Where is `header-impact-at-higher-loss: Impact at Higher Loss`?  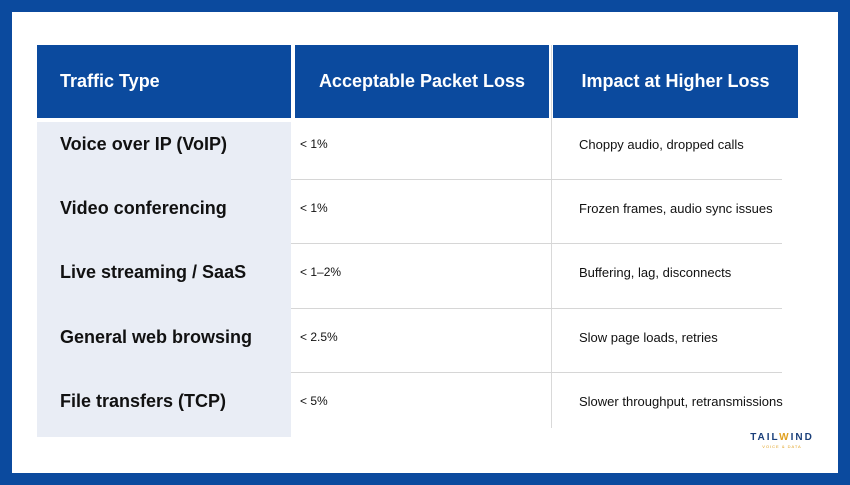
header-impact-at-higher-loss: Impact at Higher Loss is located at coordinates (675, 81).